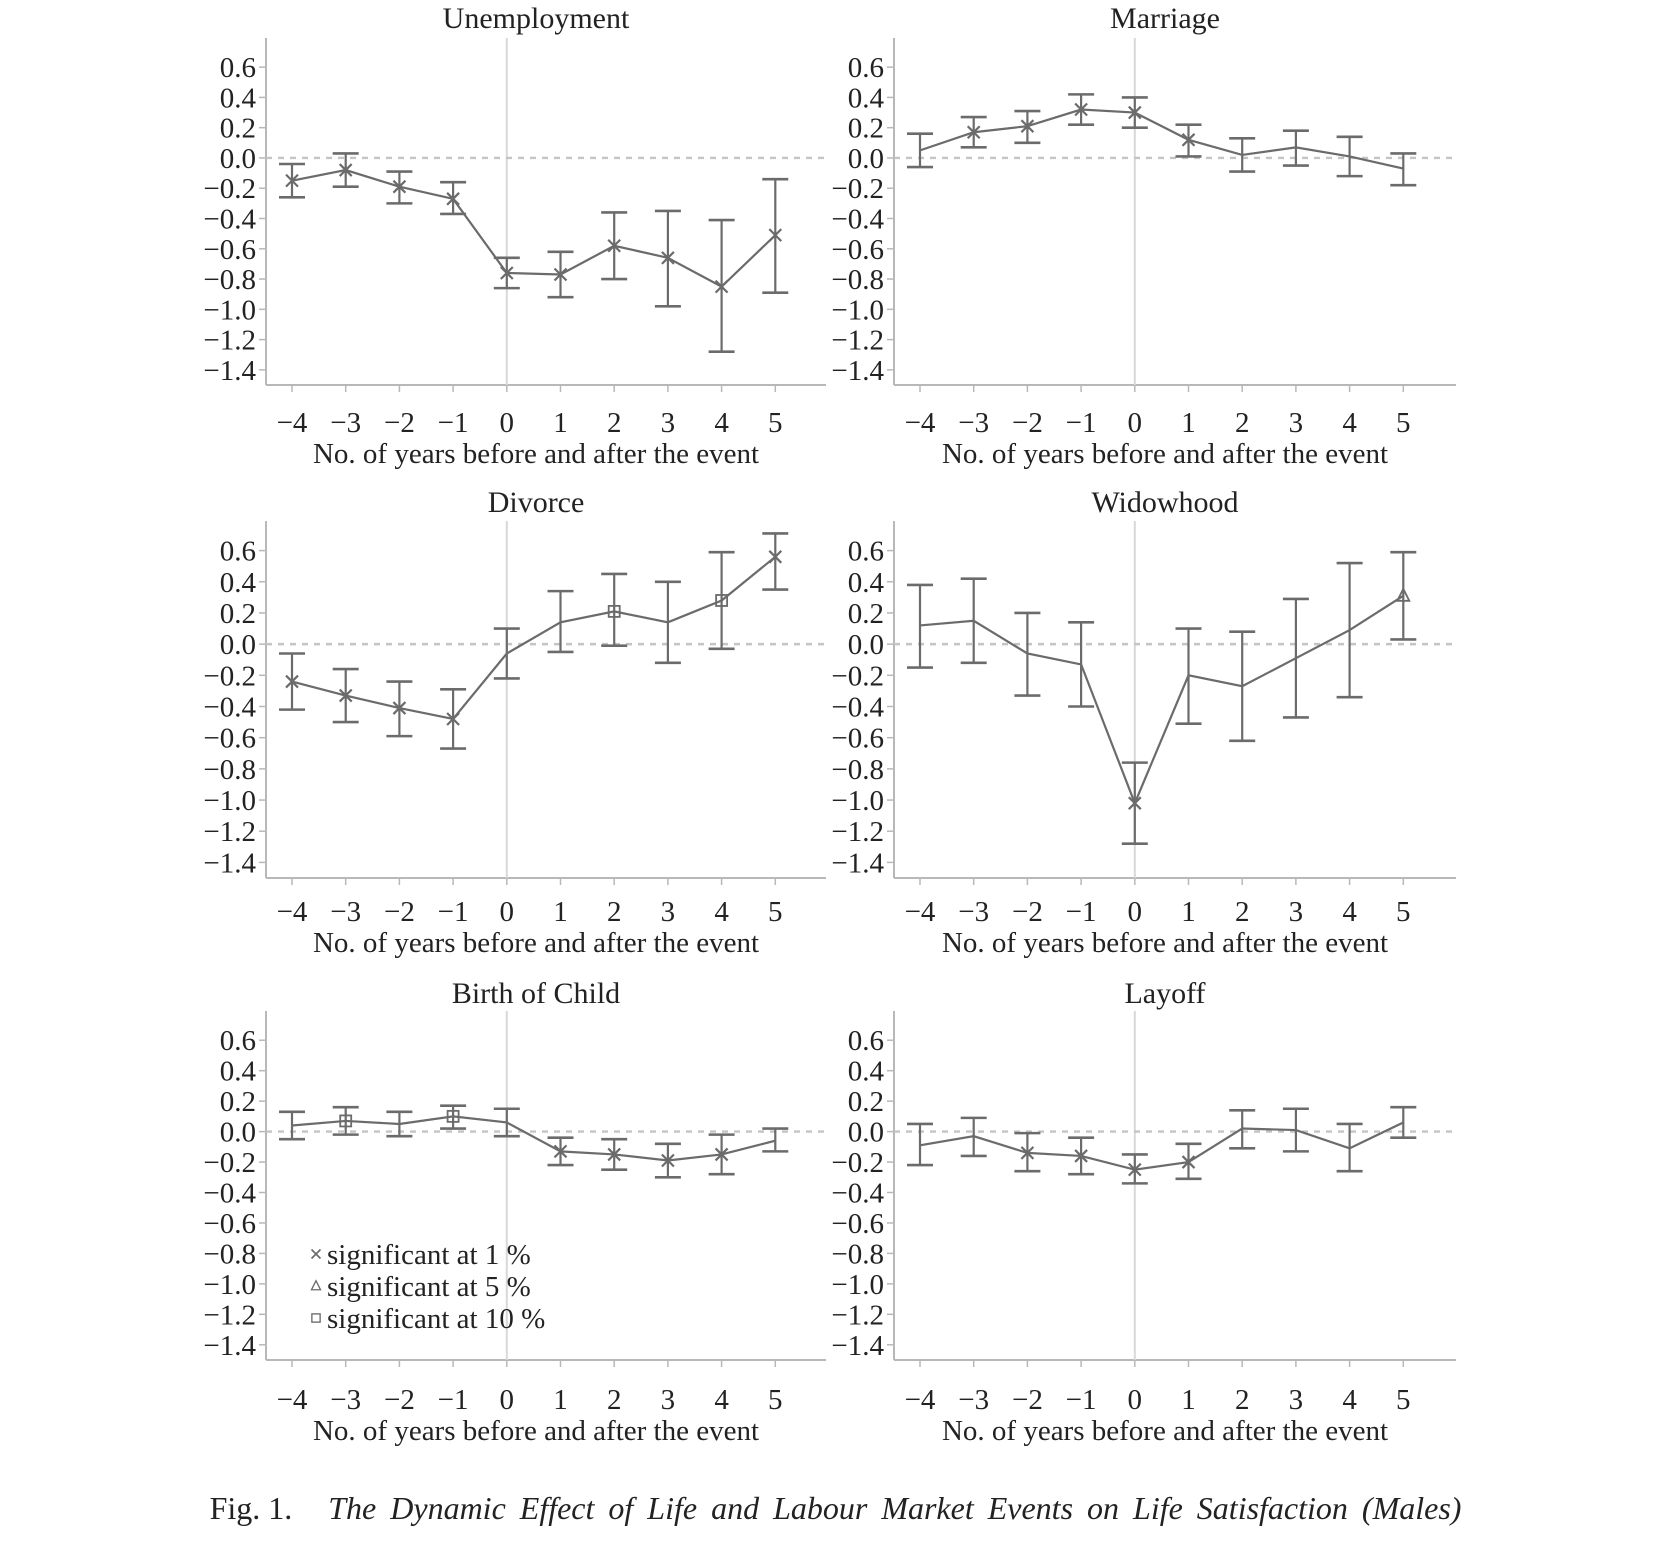  Describe the element at coordinates (536, 502) in the screenshot. I see `chart-title: Divorce` at that location.